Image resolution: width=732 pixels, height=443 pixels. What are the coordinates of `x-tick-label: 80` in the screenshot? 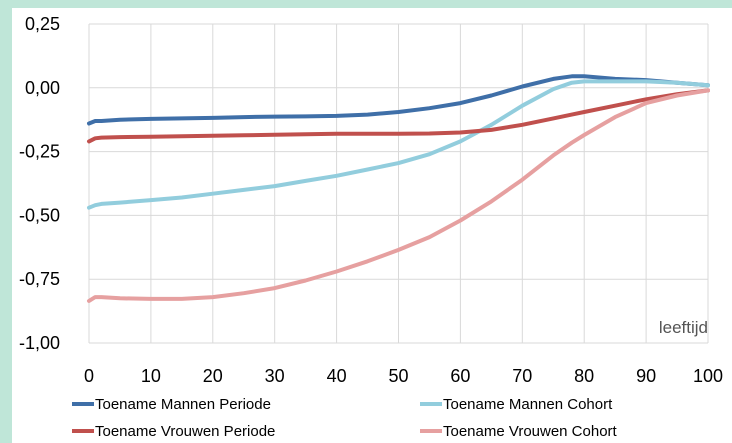 It's located at (584, 376).